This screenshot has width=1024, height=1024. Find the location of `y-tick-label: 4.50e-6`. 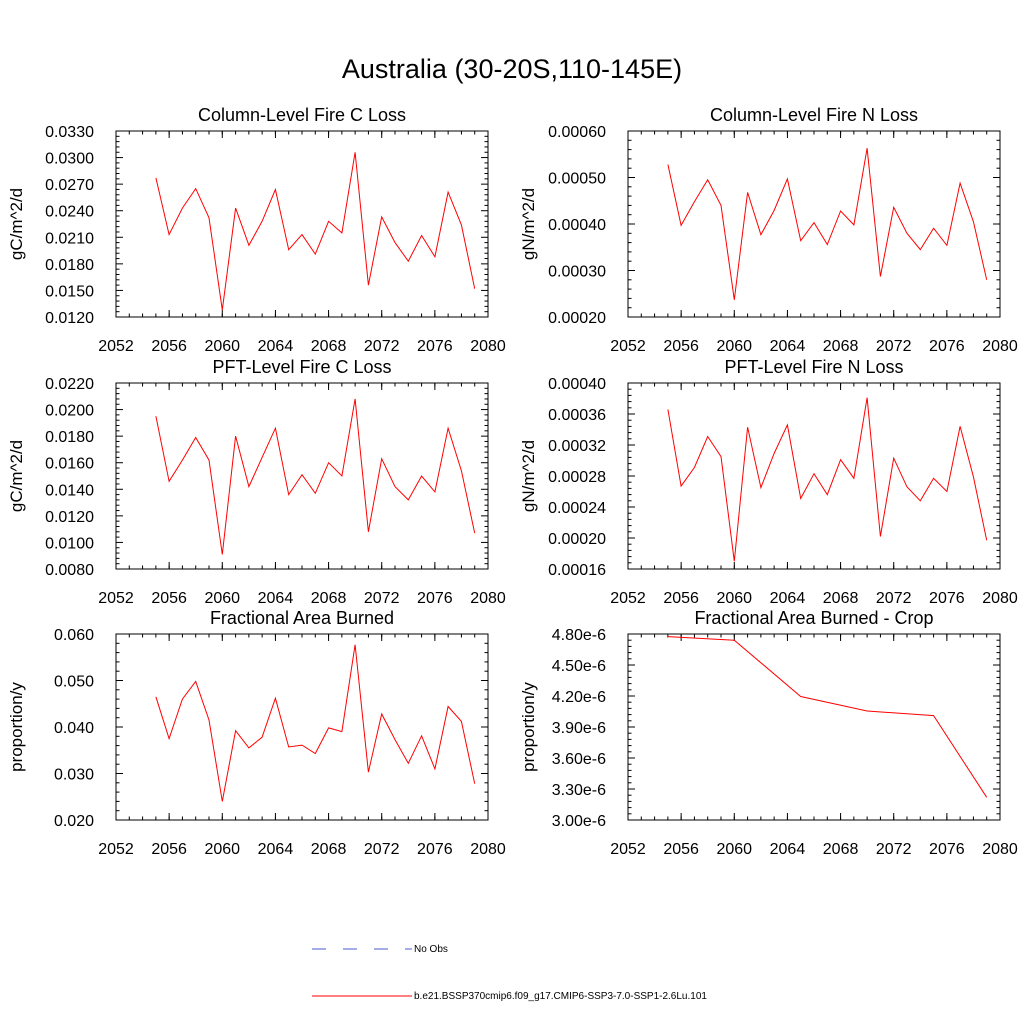

y-tick-label: 4.50e-6 is located at coordinates (579, 666).